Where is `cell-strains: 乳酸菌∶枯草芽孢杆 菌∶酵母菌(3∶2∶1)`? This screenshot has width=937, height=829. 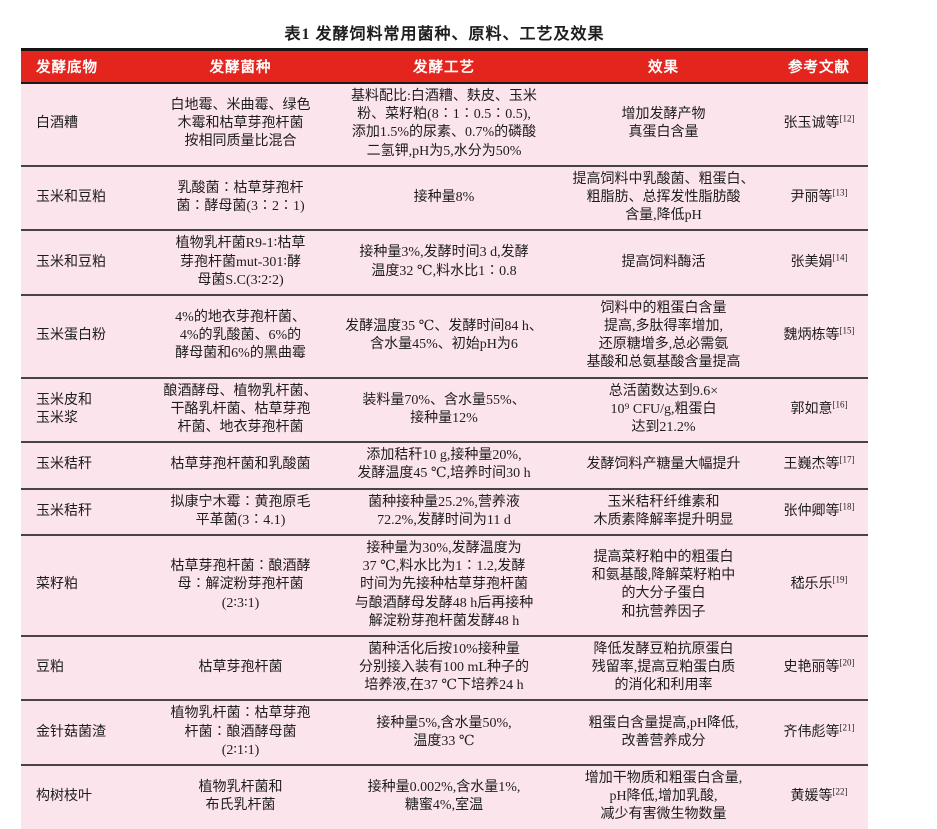
cell-strains: 乳酸菌∶枯草芽孢杆 菌∶酵母菌(3∶2∶1) is located at coordinates (240, 198).